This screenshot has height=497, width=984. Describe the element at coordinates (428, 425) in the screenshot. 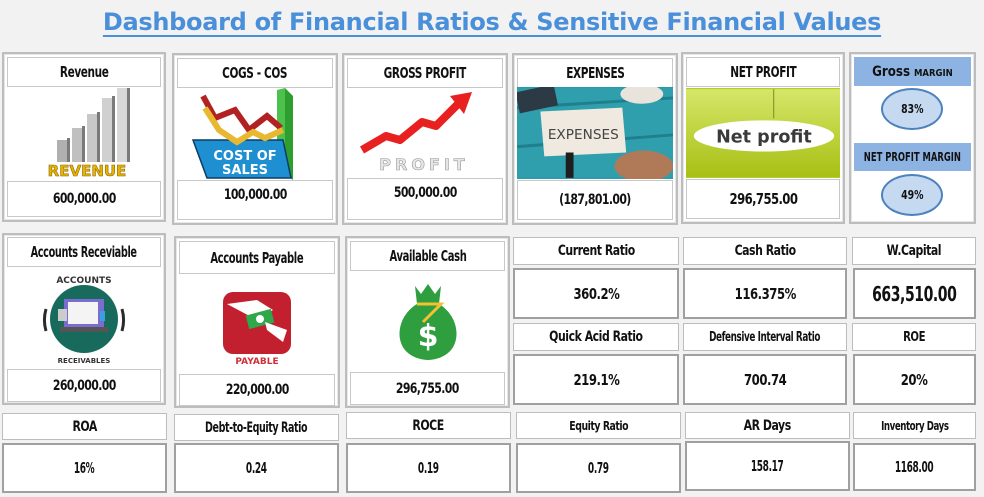

I see `roce-label: ROCE` at that location.